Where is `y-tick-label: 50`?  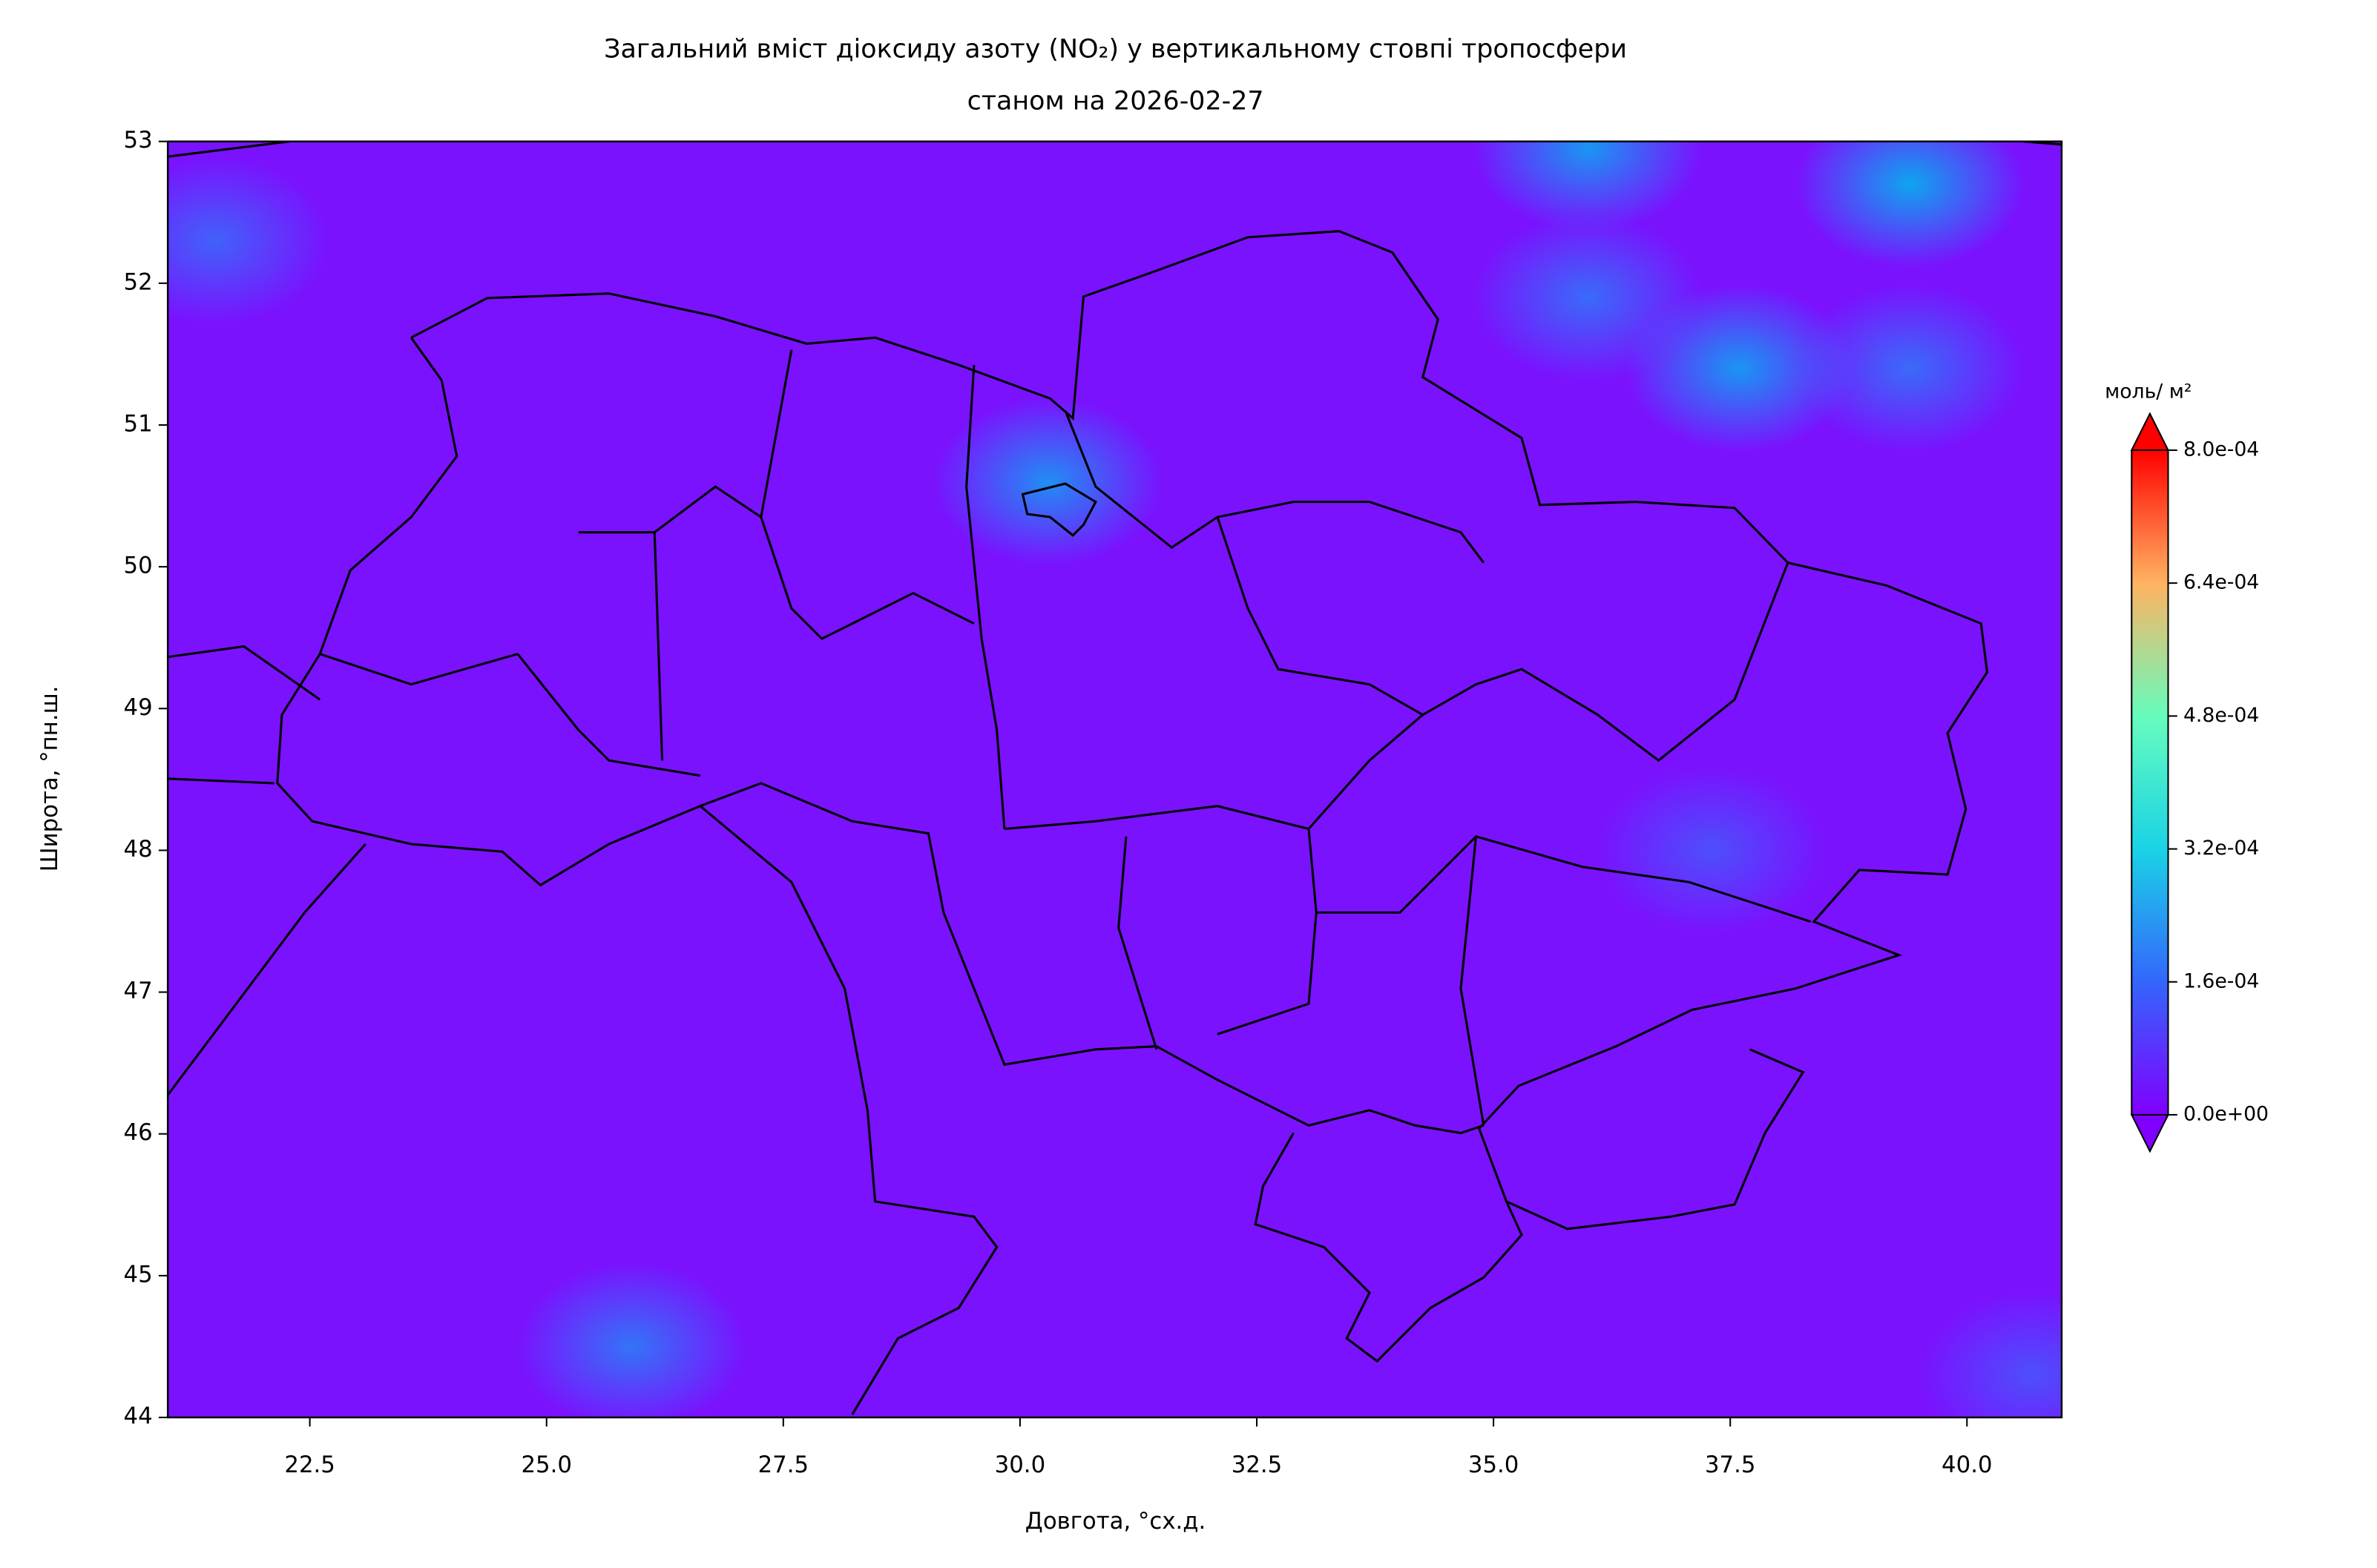
y-tick-label: 50 is located at coordinates (138, 566).